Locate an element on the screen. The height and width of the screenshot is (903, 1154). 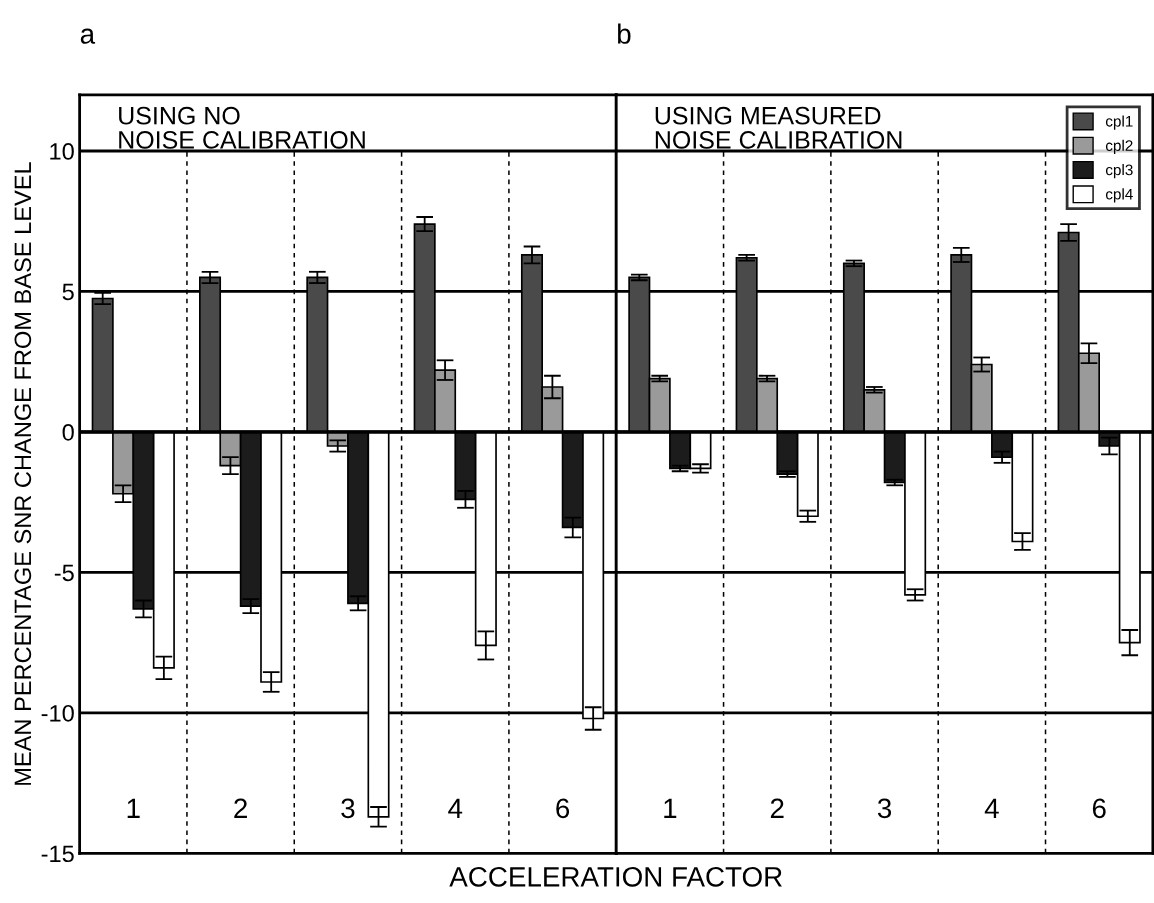
y-axis-title: MEAN PERCENTAGE SNR CHANGE FROM BASE LEVEL is located at coordinates (23, 473).